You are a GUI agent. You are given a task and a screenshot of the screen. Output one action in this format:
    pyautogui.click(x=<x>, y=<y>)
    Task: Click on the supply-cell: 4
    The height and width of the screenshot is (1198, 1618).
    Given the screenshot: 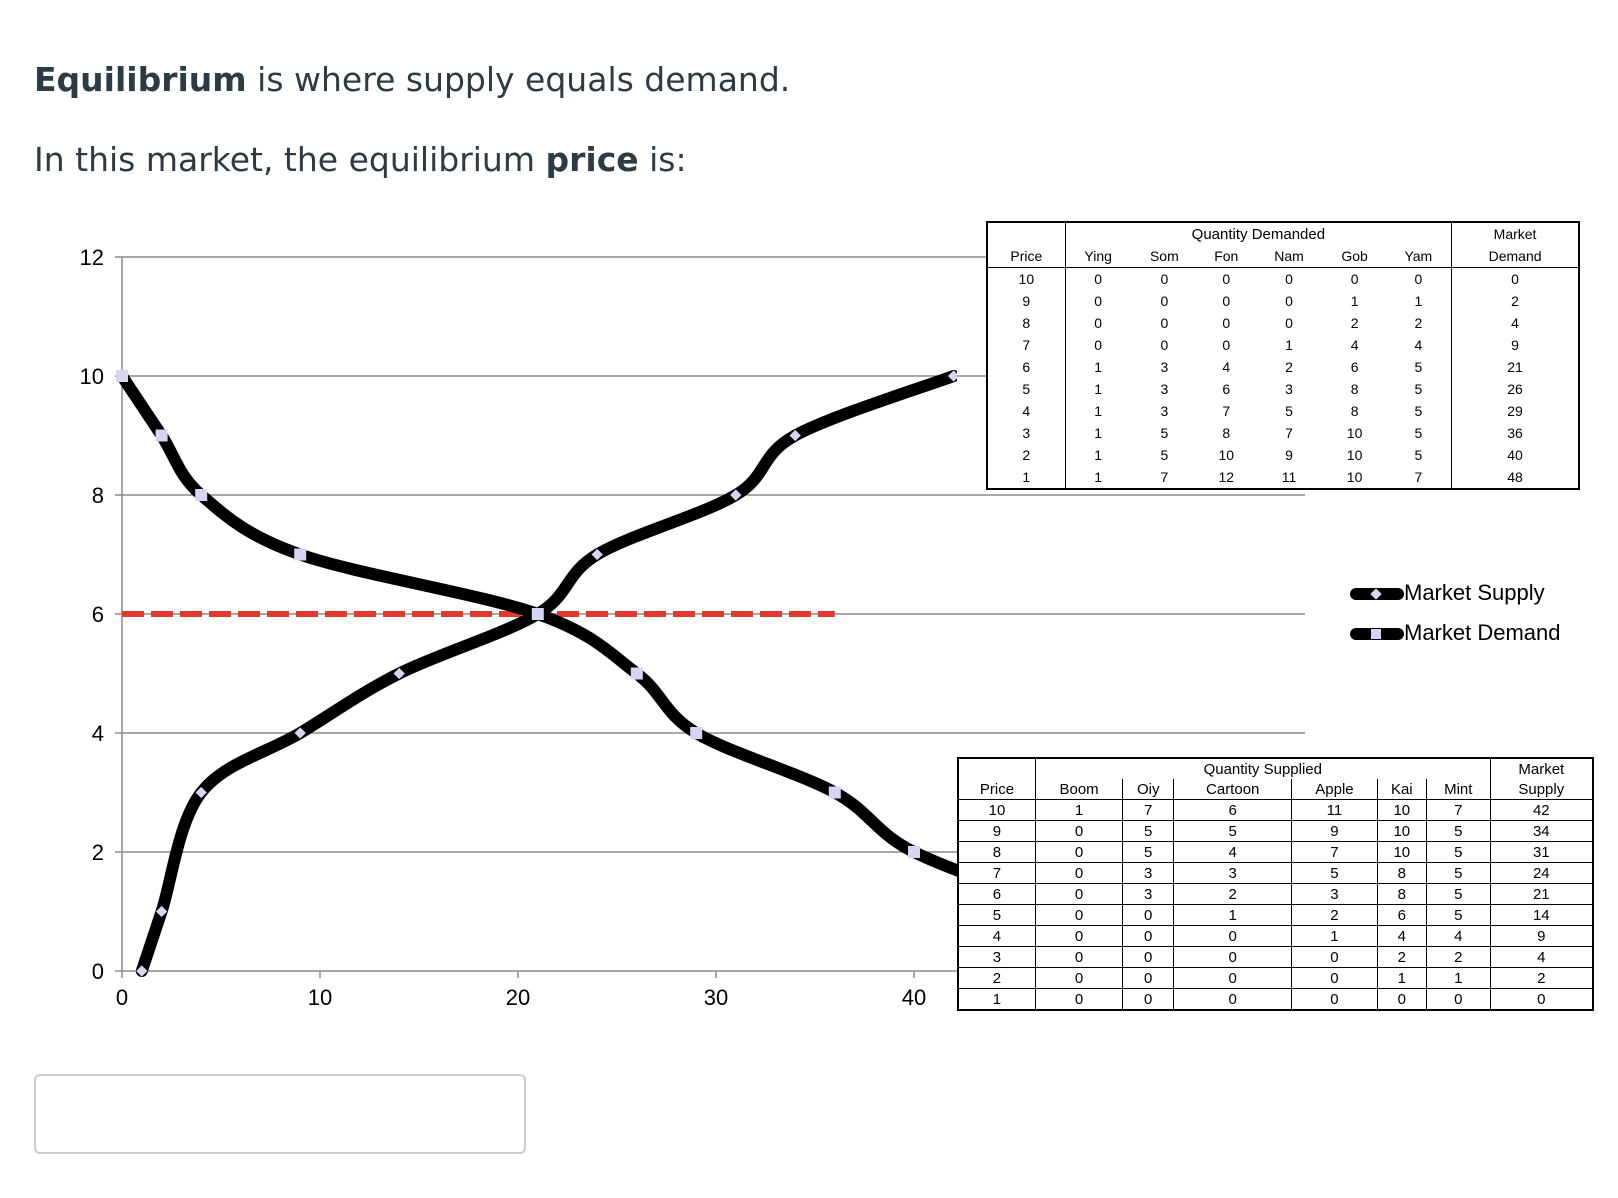 What is the action you would take?
    pyautogui.click(x=996, y=936)
    